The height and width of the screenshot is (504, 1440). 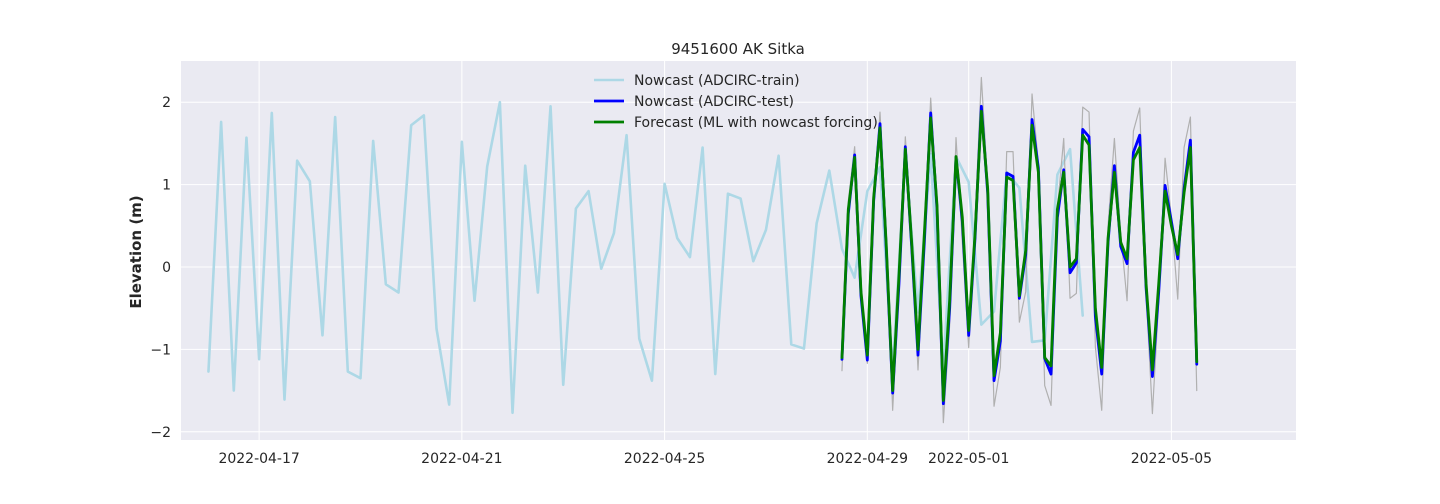 I want to click on x-tick-label: 2022-04-17, so click(x=258, y=459).